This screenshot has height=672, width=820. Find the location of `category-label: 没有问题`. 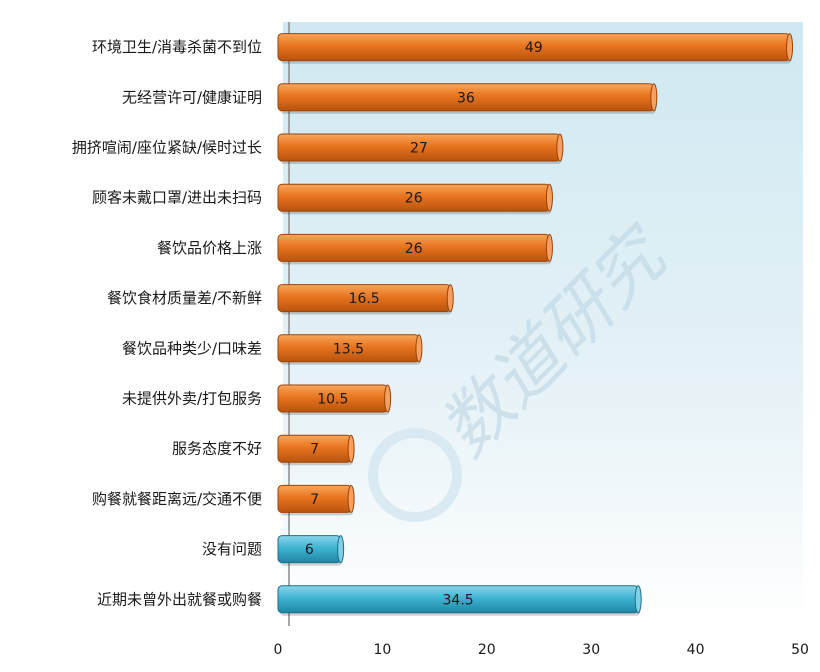

category-label: 没有问题 is located at coordinates (232, 549).